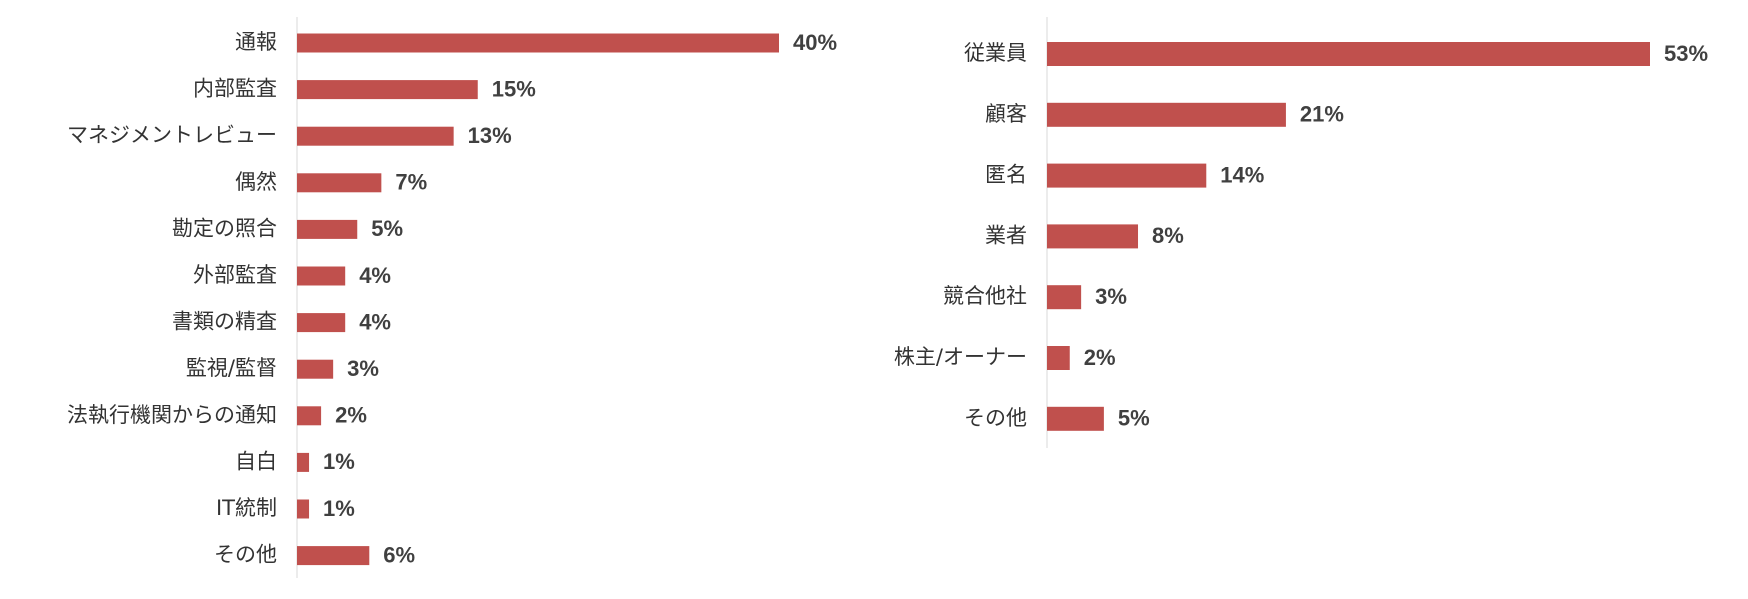  What do you see at coordinates (235, 89) in the screenshot?
I see `category-label: 内部監査` at bounding box center [235, 89].